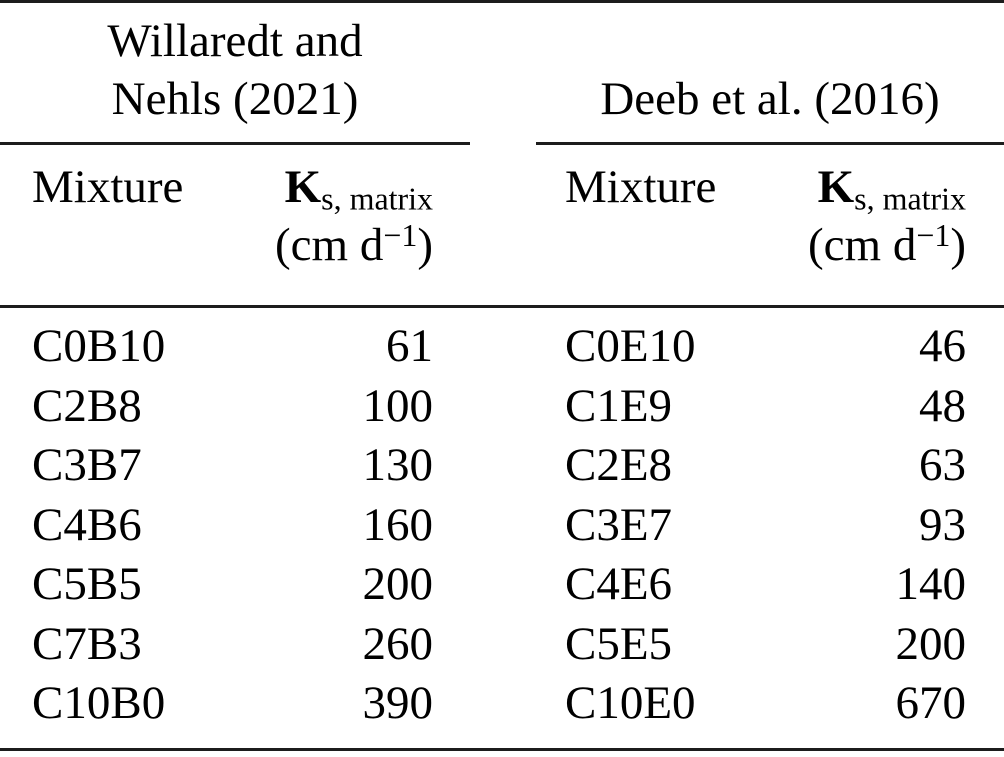 Image resolution: width=1004 pixels, height=757 pixels. I want to click on mid-rule-right, so click(770, 143).